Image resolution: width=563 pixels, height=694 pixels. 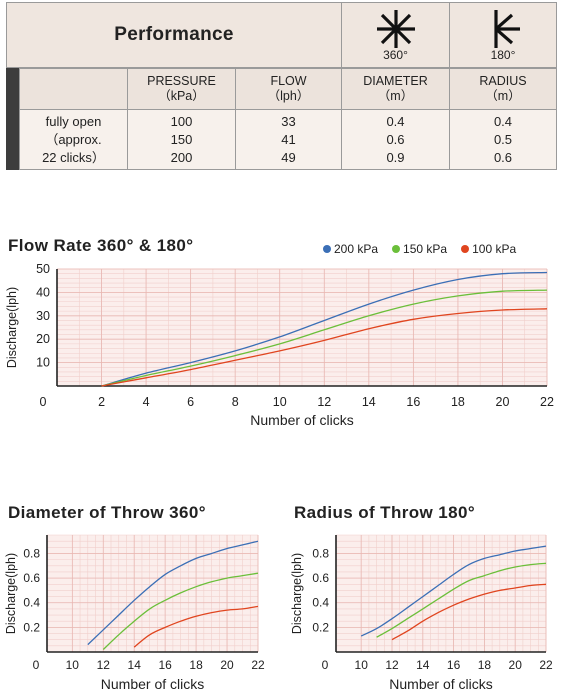 What do you see at coordinates (73, 139) in the screenshot?
I see `row-label-2: （approx.` at bounding box center [73, 139].